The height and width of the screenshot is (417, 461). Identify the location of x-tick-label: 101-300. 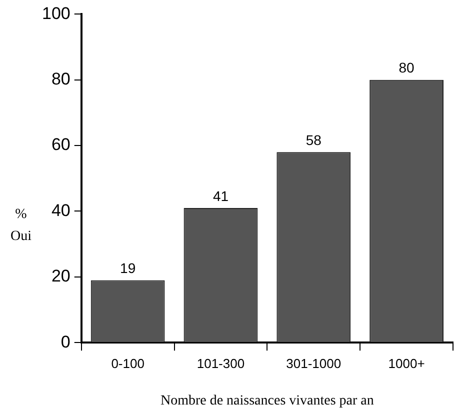
(220, 363).